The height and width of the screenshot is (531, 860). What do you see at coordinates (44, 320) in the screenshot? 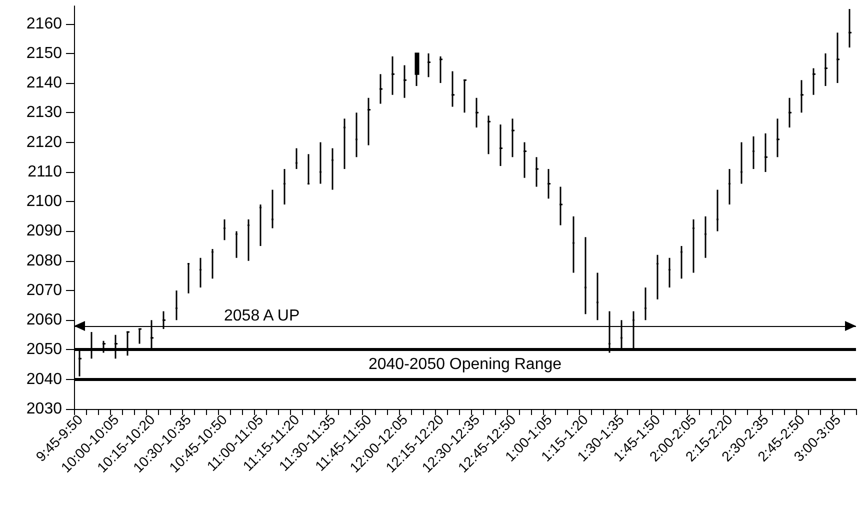
I see `y-tick-label: 2060` at bounding box center [44, 320].